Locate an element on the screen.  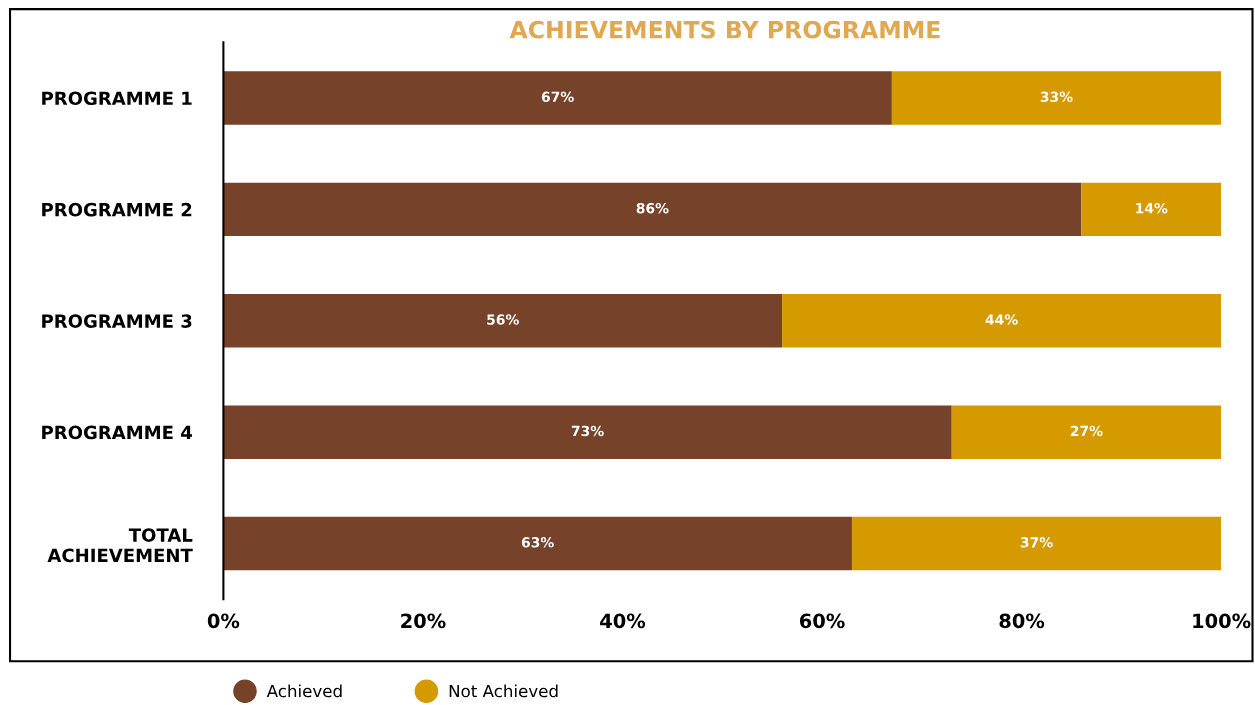
x-tick-label: 0% is located at coordinates (223, 621).